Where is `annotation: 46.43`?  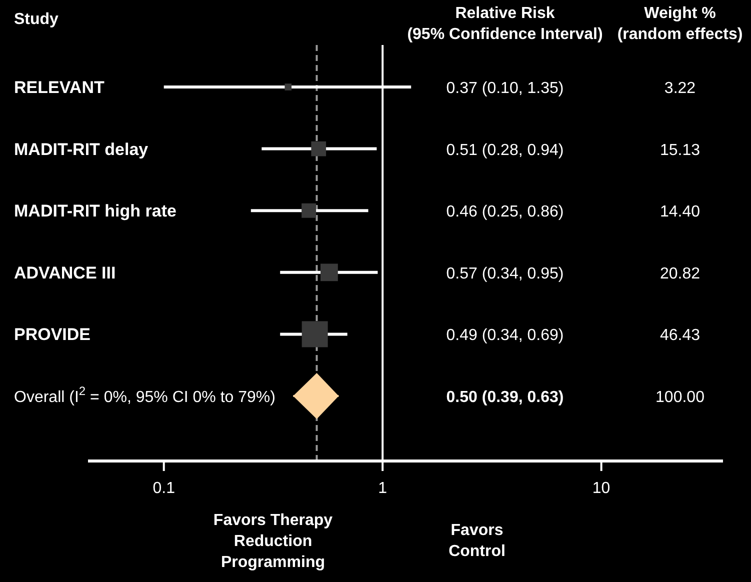
annotation: 46.43 is located at coordinates (680, 335).